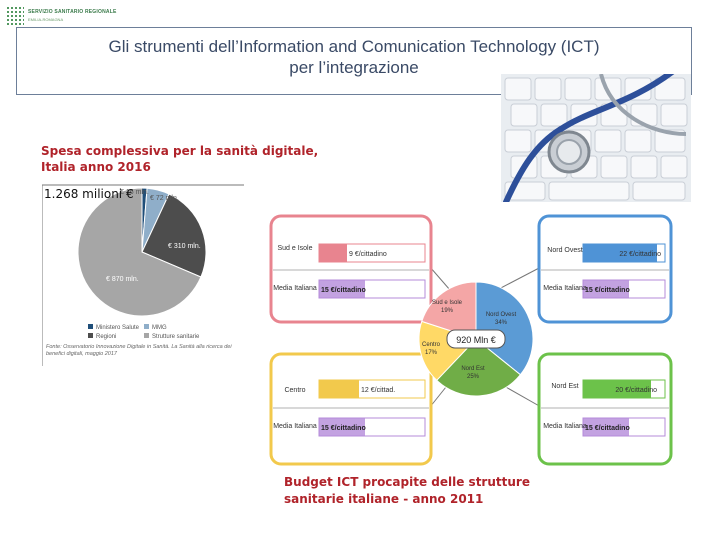  I want to click on legend-swatch-strutture, so click(146, 335).